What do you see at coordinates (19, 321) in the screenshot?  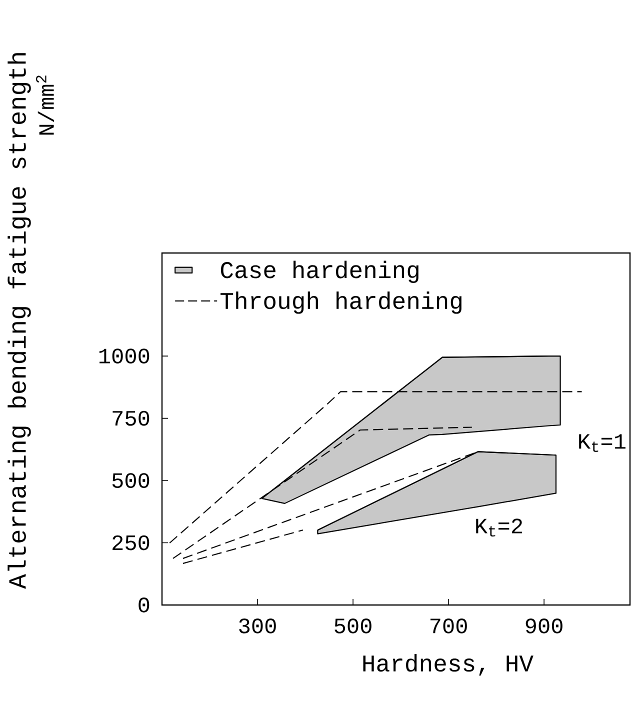 I see `y-axis-title: Alternating bending fatigue strength` at bounding box center [19, 321].